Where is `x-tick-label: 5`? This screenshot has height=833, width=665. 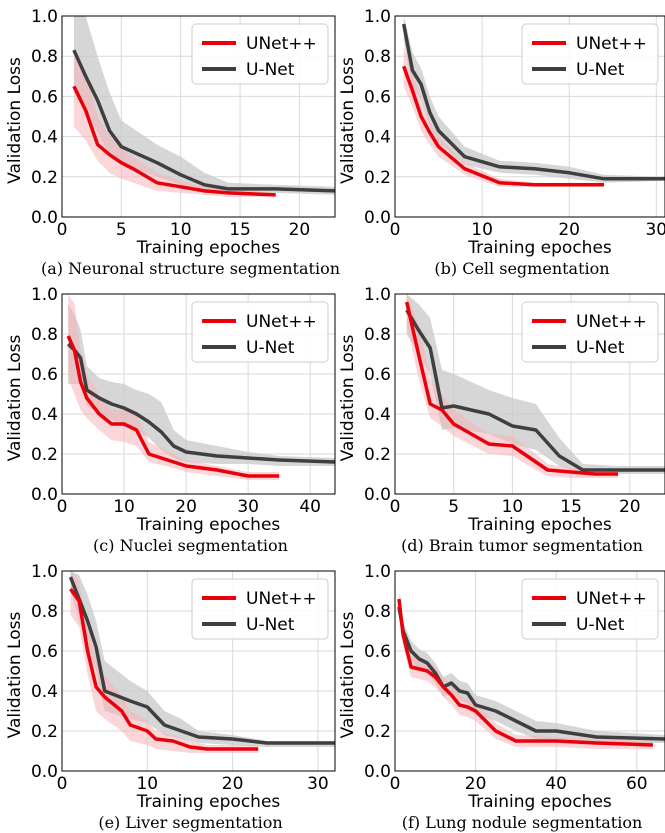
x-tick-label: 5 is located at coordinates (453, 507).